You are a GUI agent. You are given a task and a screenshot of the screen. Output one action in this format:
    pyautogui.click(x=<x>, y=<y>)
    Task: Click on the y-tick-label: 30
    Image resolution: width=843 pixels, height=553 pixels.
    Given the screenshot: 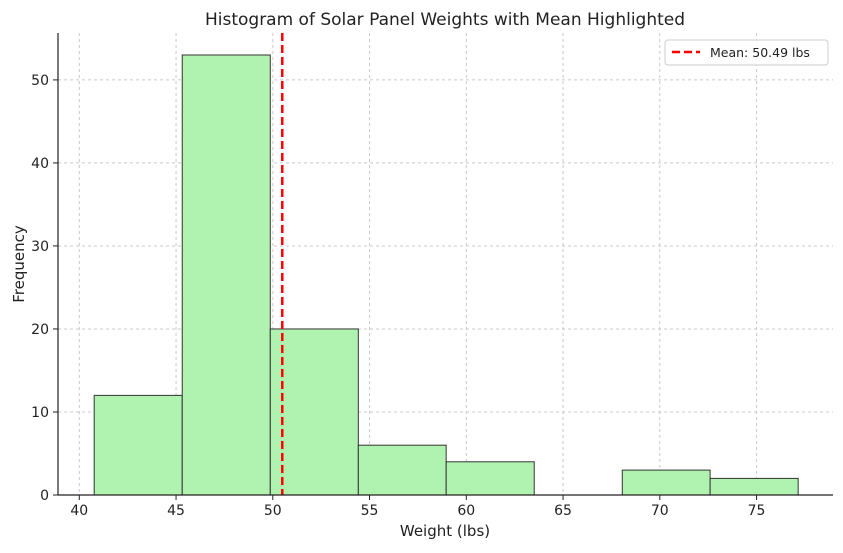 What is the action you would take?
    pyautogui.click(x=40, y=247)
    